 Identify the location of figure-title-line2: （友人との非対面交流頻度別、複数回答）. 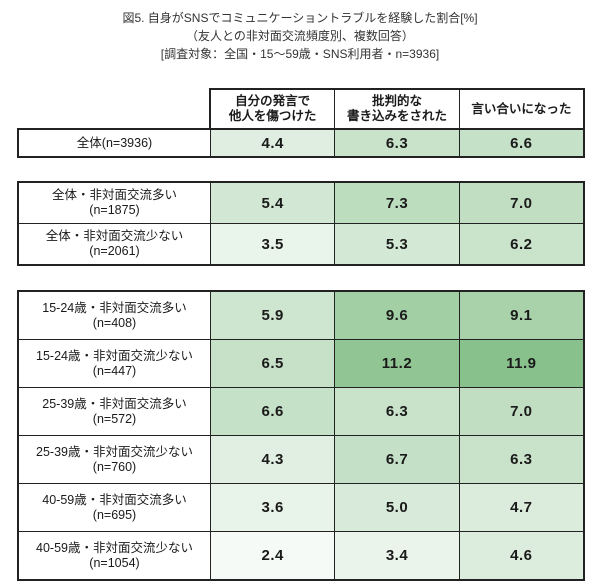
(300, 36).